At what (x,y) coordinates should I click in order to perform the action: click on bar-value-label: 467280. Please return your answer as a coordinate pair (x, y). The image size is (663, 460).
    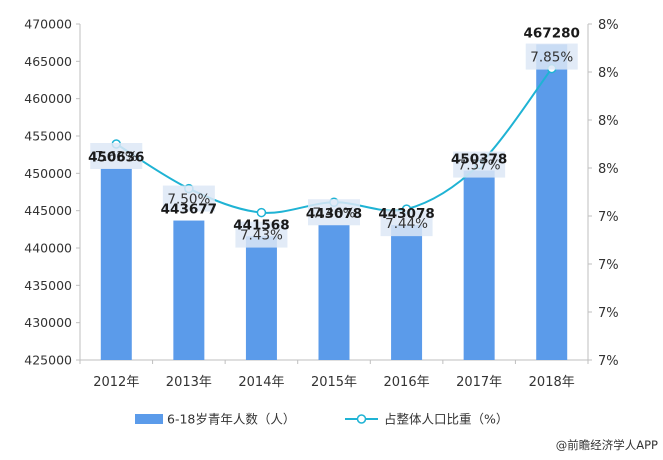
    Looking at the image, I should click on (552, 33).